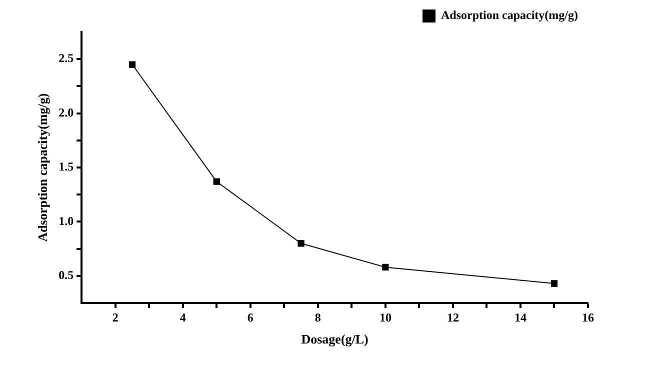 The width and height of the screenshot is (647, 371). Describe the element at coordinates (334, 339) in the screenshot. I see `x-axis-title: Dosage(g/L)` at that location.